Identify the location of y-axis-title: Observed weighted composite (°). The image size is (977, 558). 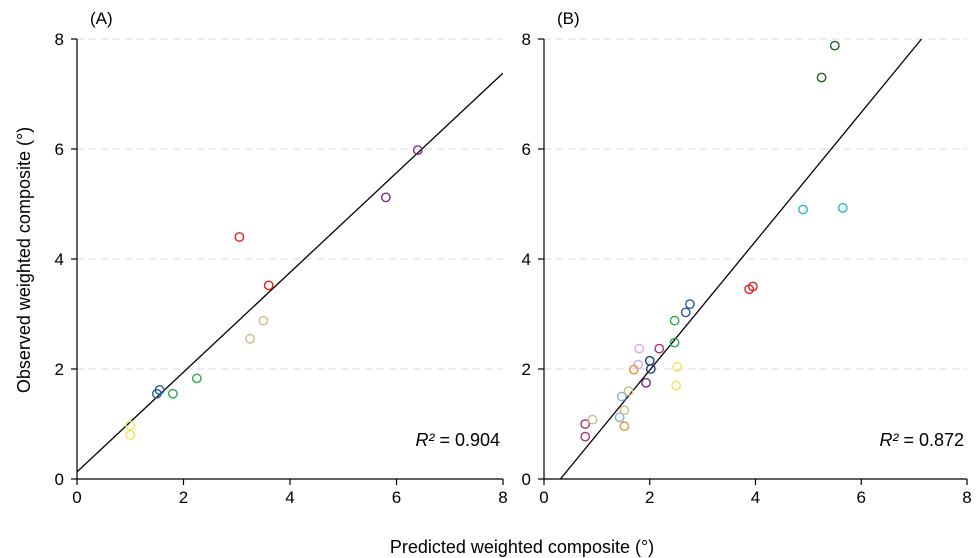
(24, 260).